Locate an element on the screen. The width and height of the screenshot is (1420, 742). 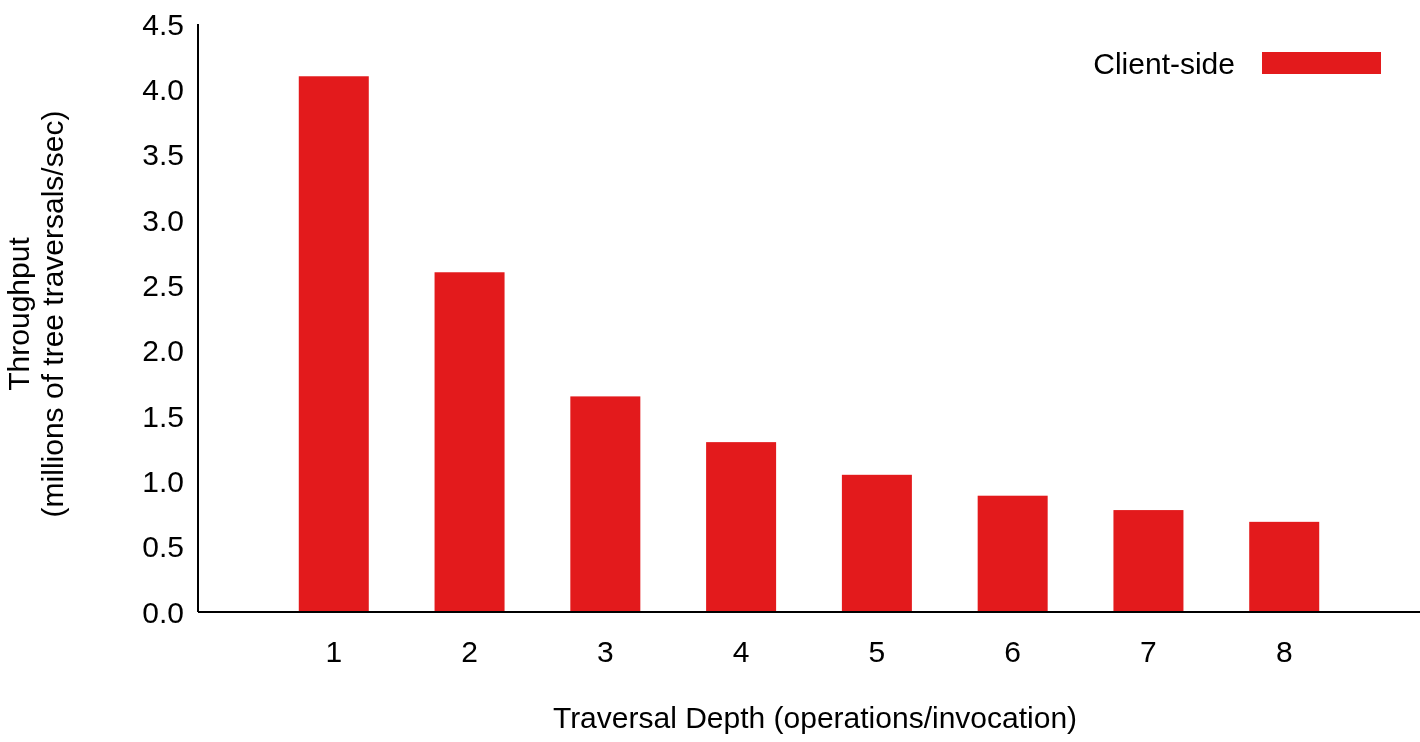
legend-label: Client-side is located at coordinates (1164, 63).